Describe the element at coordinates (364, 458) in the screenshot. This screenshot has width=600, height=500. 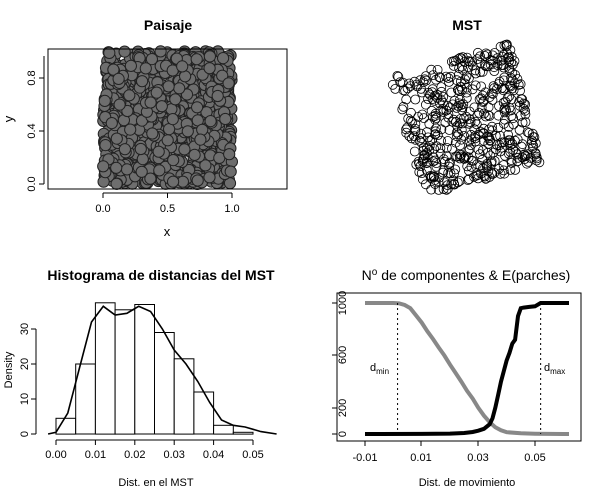
I see `comp-x-tick: -0.01` at that location.